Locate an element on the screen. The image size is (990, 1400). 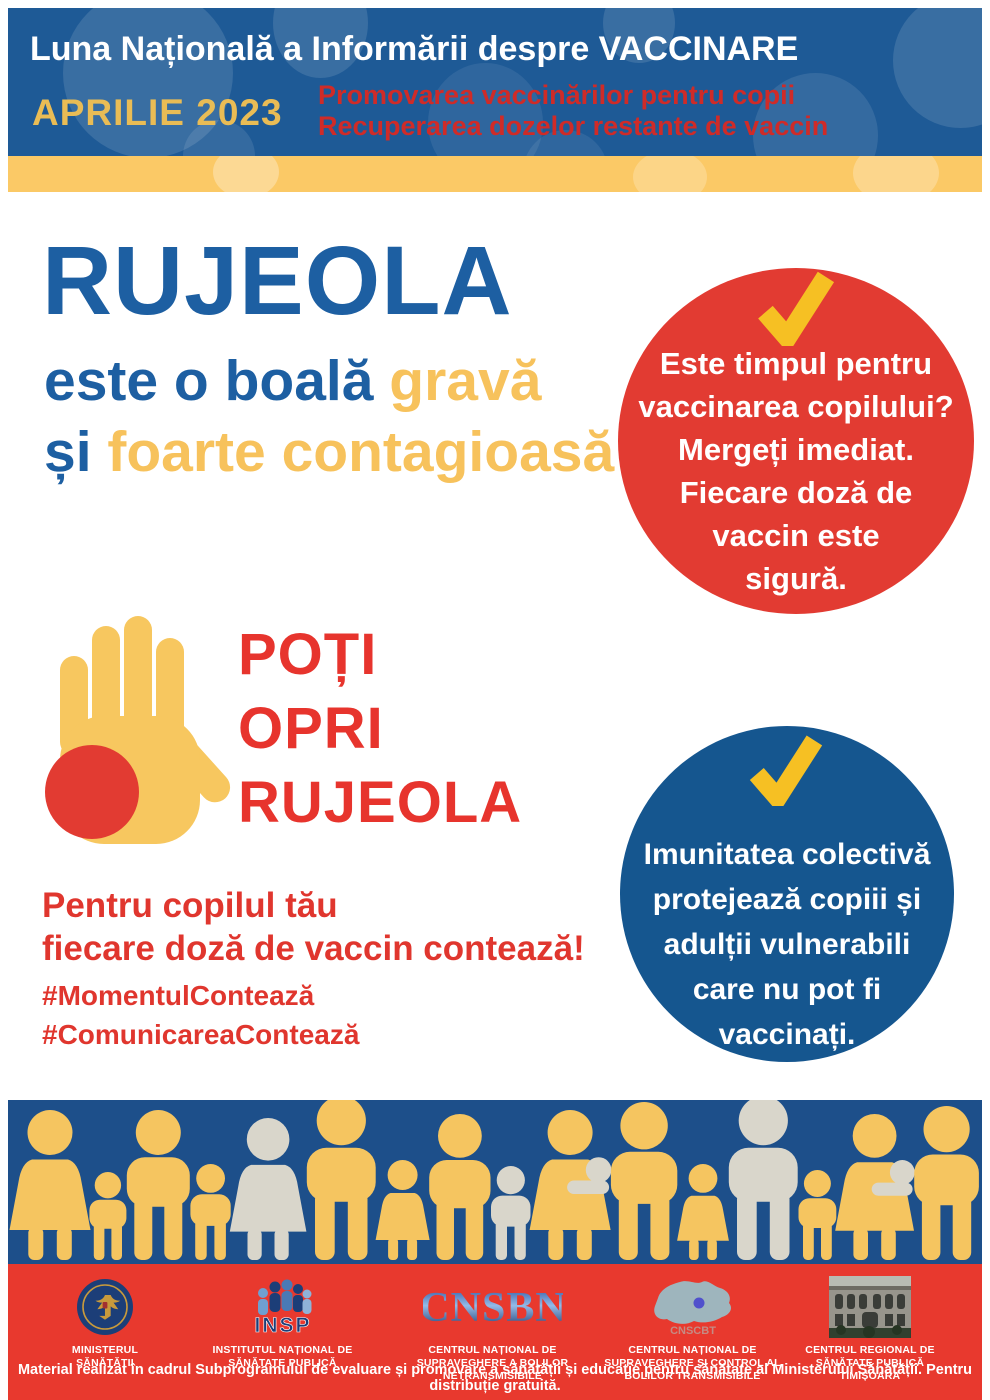
cta-line-1: Pentru copilul tău is located at coordinates (190, 905).